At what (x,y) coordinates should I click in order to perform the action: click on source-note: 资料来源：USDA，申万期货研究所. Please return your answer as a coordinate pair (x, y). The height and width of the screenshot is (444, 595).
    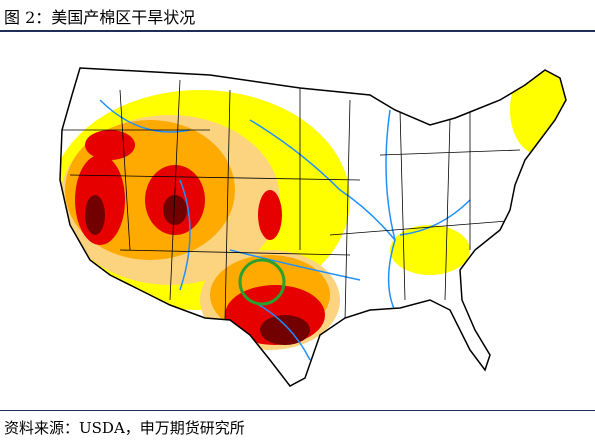
    Looking at the image, I should click on (124, 428).